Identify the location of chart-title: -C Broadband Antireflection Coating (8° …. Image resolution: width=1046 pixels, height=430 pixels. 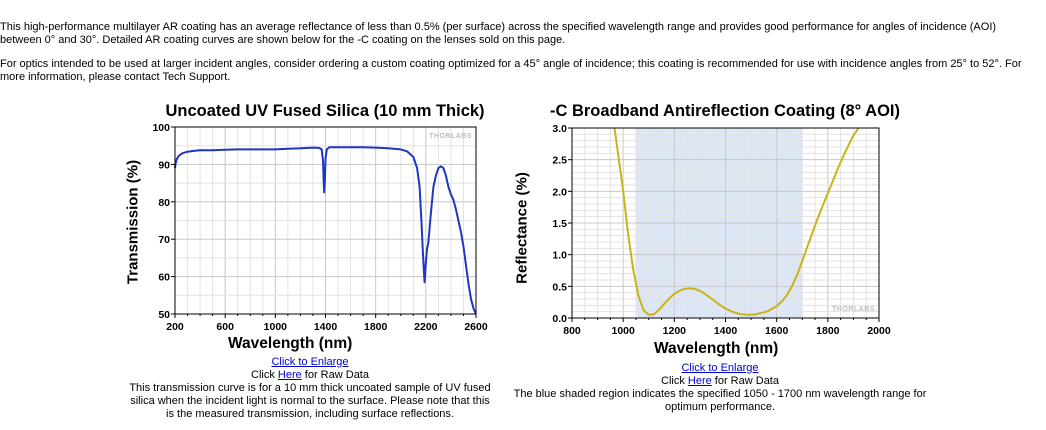
(725, 111).